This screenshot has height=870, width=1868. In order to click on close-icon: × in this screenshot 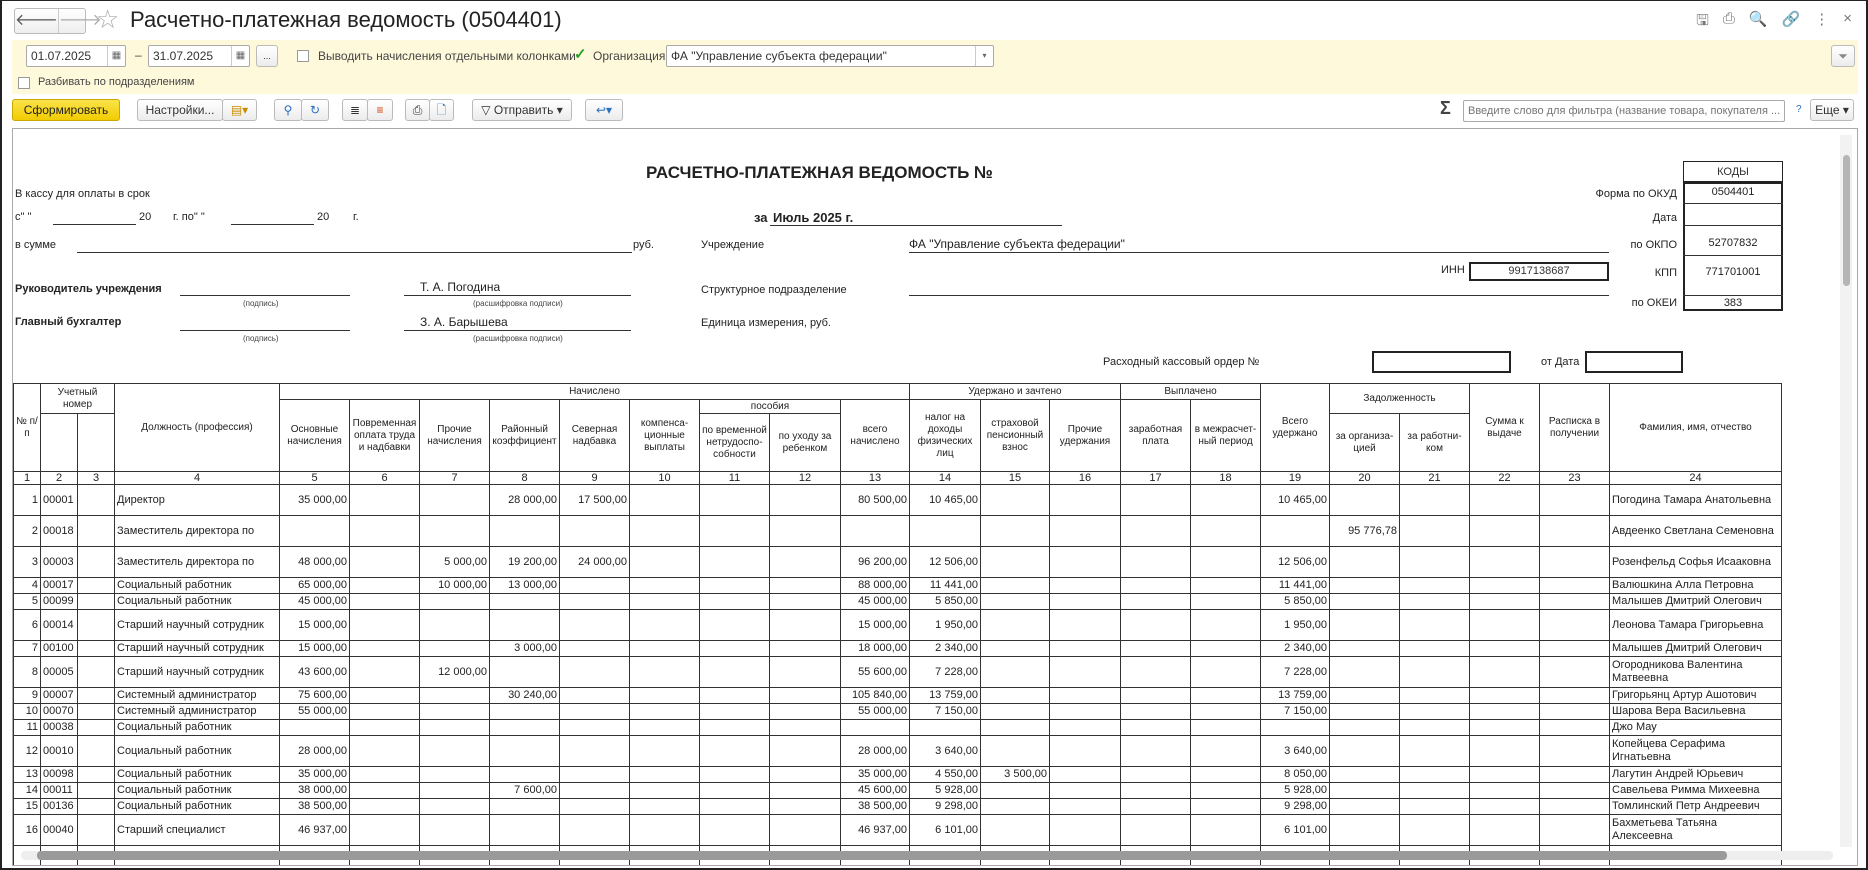, I will do `click(1847, 18)`.